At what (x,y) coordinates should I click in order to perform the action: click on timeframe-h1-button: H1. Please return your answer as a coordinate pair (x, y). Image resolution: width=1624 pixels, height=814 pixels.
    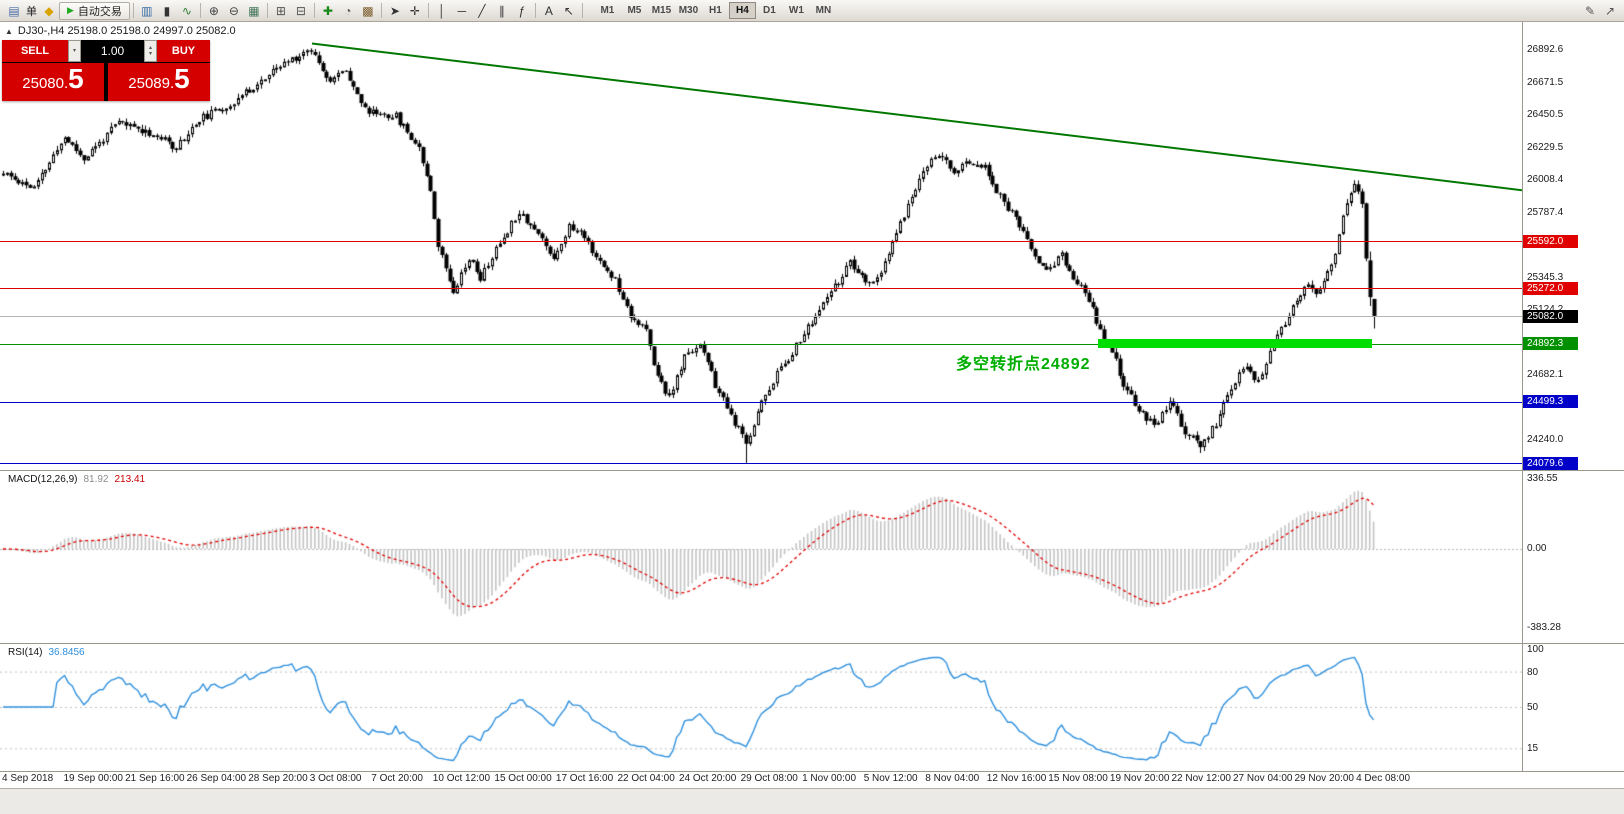
    Looking at the image, I should click on (715, 10).